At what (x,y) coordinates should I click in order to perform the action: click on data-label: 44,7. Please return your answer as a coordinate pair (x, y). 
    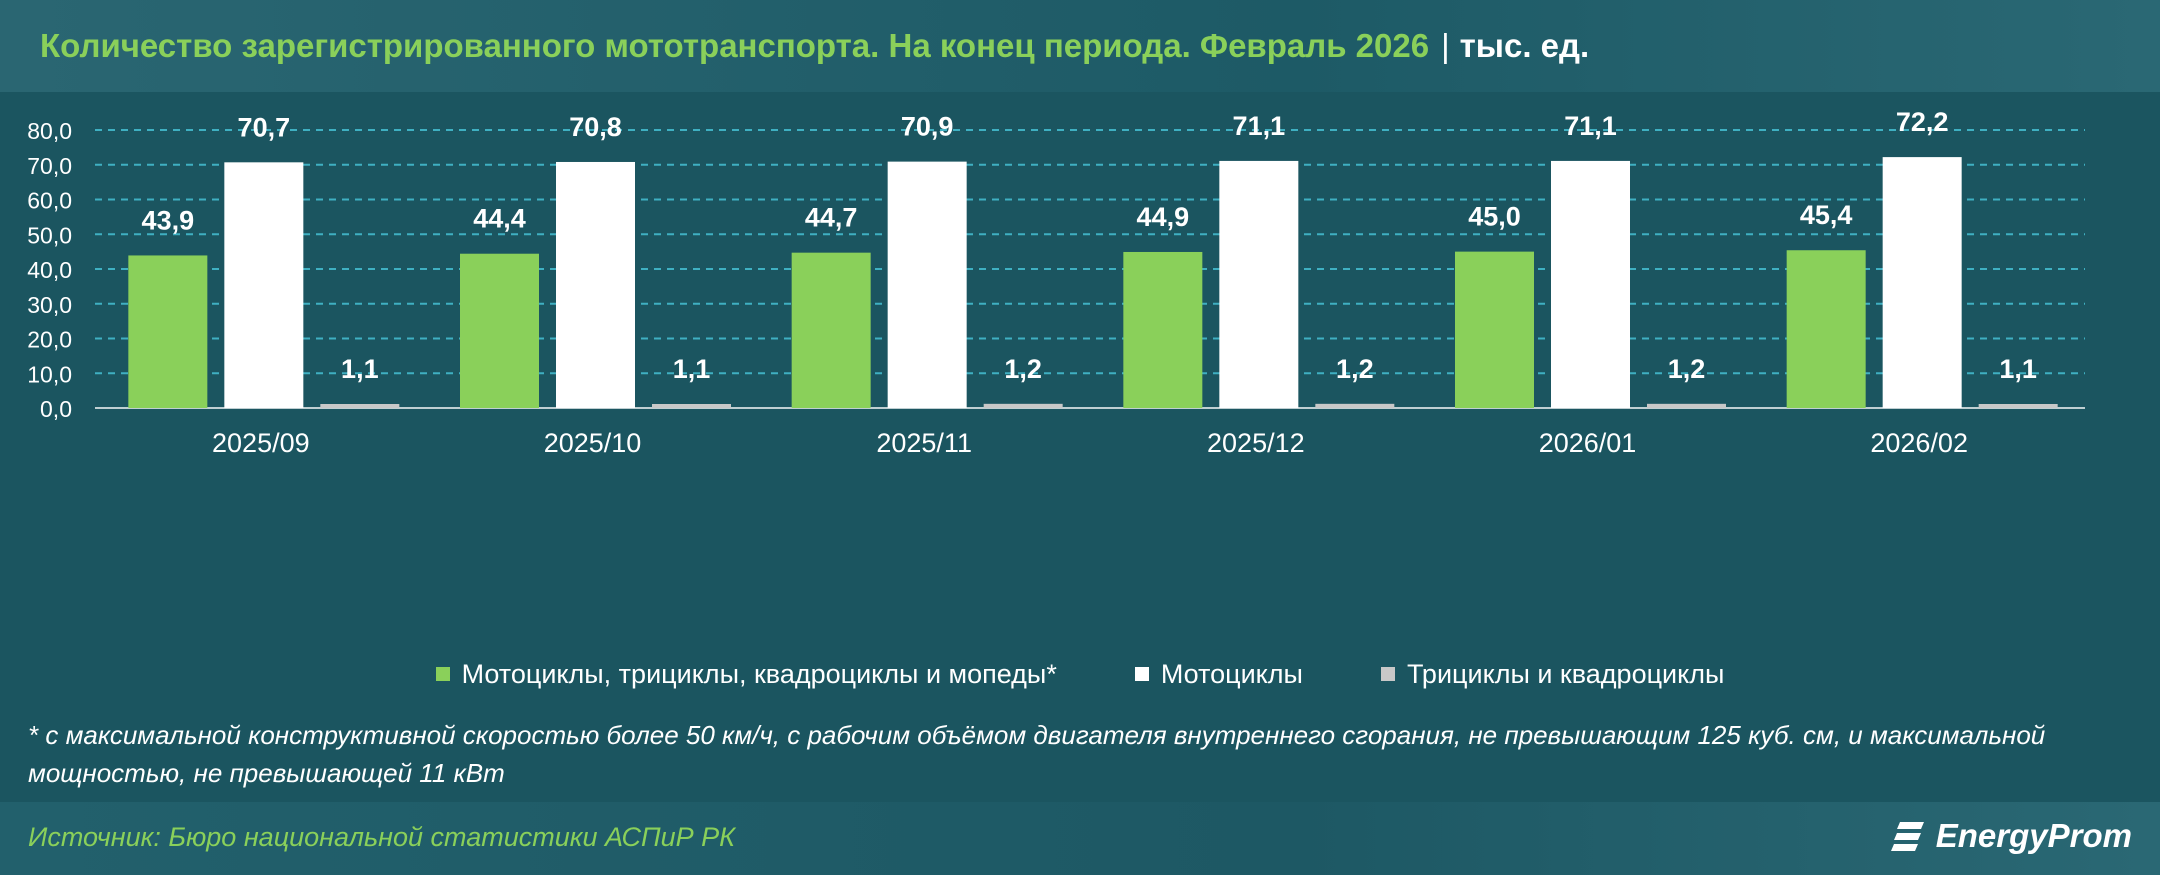
    Looking at the image, I should click on (831, 218).